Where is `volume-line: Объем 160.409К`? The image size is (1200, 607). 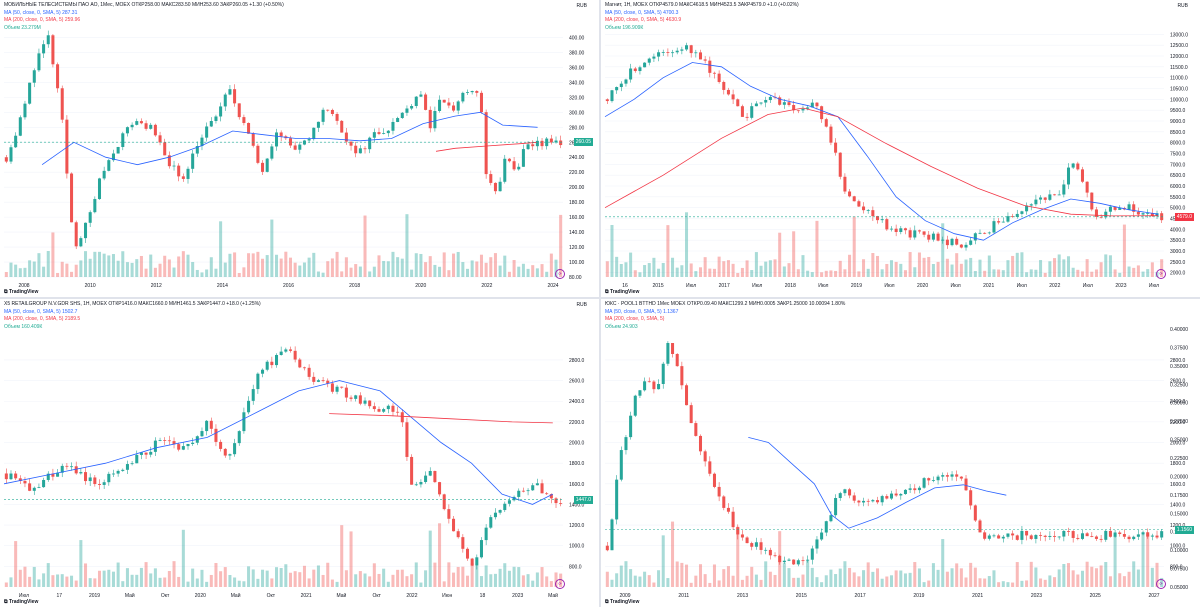
volume-line: Объем 160.409К is located at coordinates (23, 326).